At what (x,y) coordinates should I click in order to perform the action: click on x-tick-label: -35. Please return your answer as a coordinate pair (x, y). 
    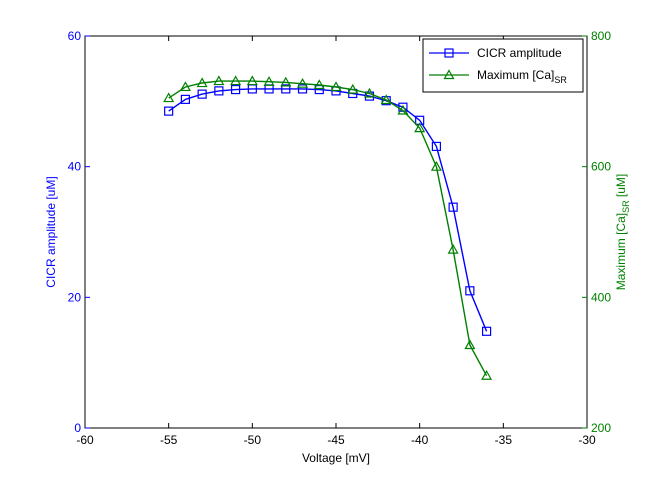
    Looking at the image, I should click on (504, 440).